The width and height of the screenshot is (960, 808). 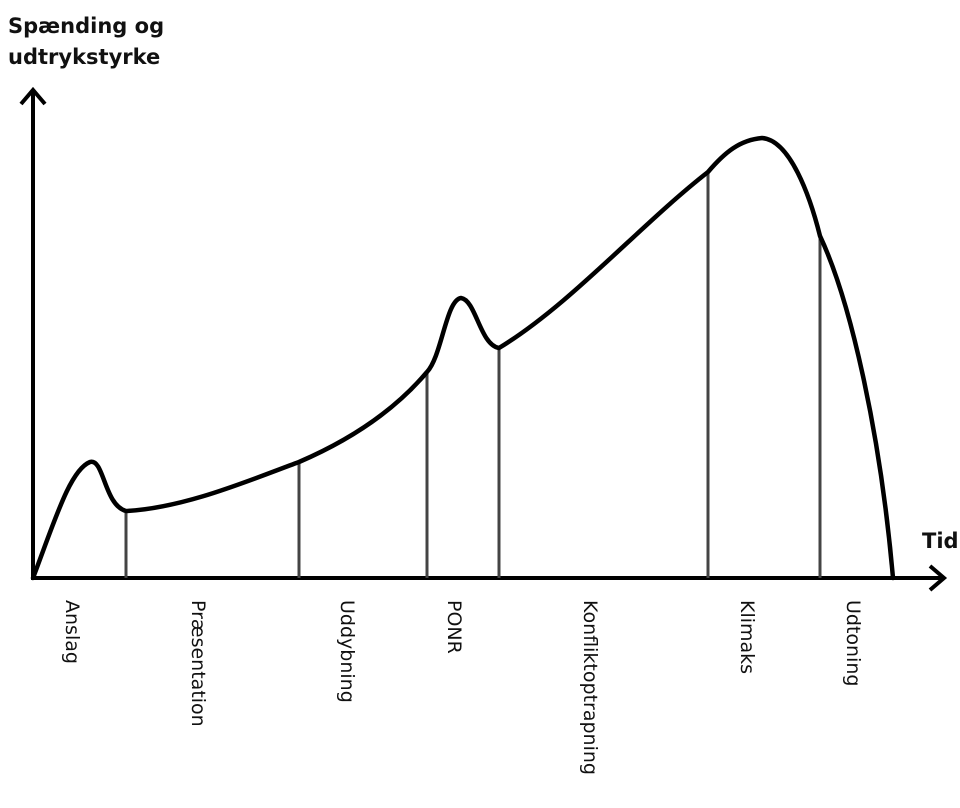 I want to click on phase-label-uddybning: Uddybning, so click(x=347, y=651).